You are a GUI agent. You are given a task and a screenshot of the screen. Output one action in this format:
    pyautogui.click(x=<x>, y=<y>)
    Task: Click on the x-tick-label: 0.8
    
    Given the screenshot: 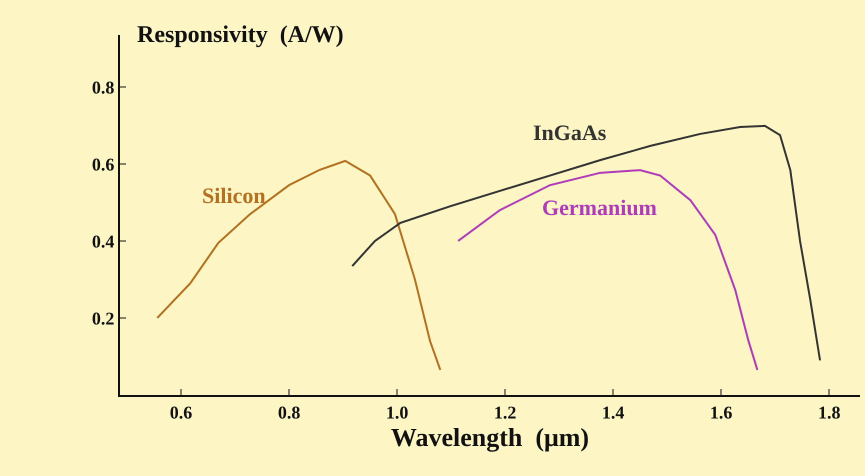 What is the action you would take?
    pyautogui.click(x=289, y=412)
    